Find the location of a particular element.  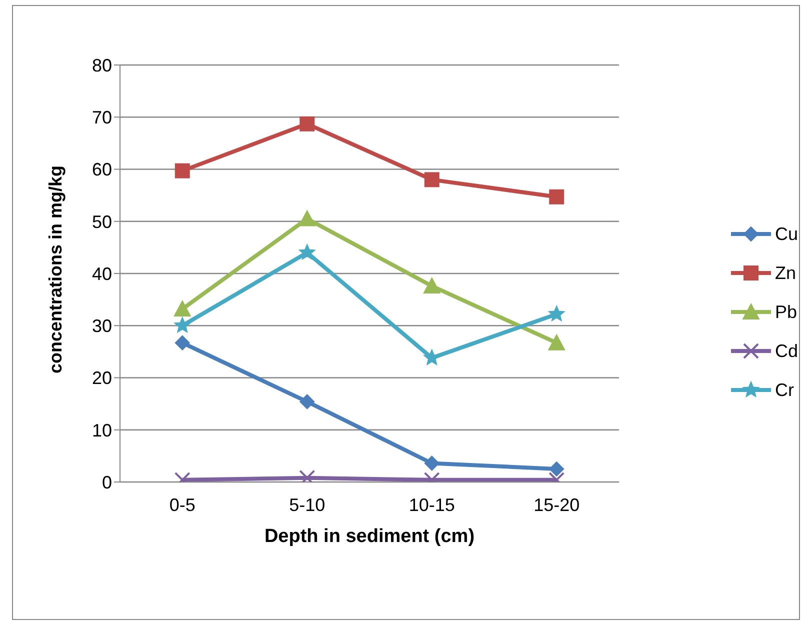

legend-label: Cr is located at coordinates (784, 390).